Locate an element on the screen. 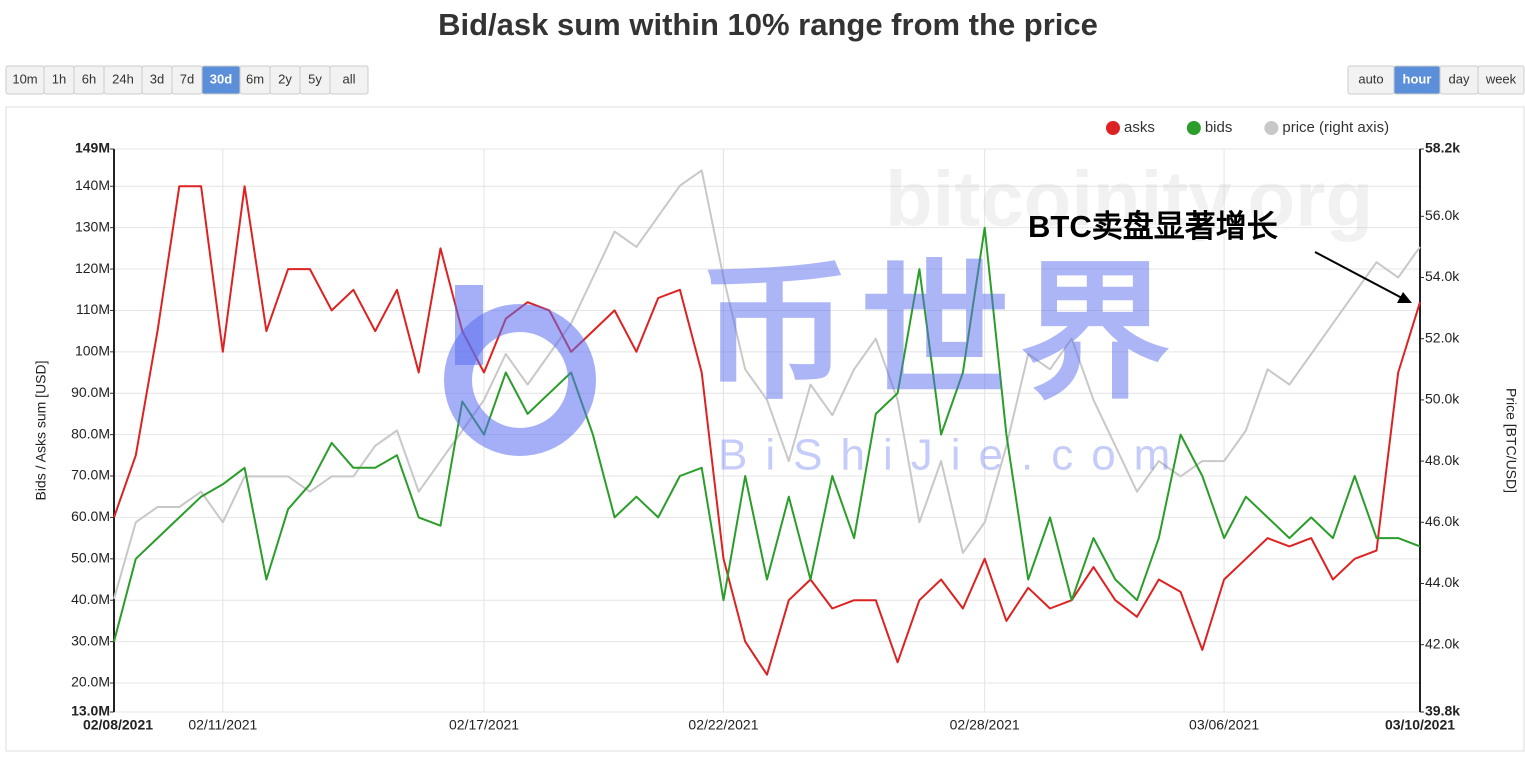 Image resolution: width=1525 pixels, height=757 pixels. y-tick-label: 20.0M is located at coordinates (90, 682).